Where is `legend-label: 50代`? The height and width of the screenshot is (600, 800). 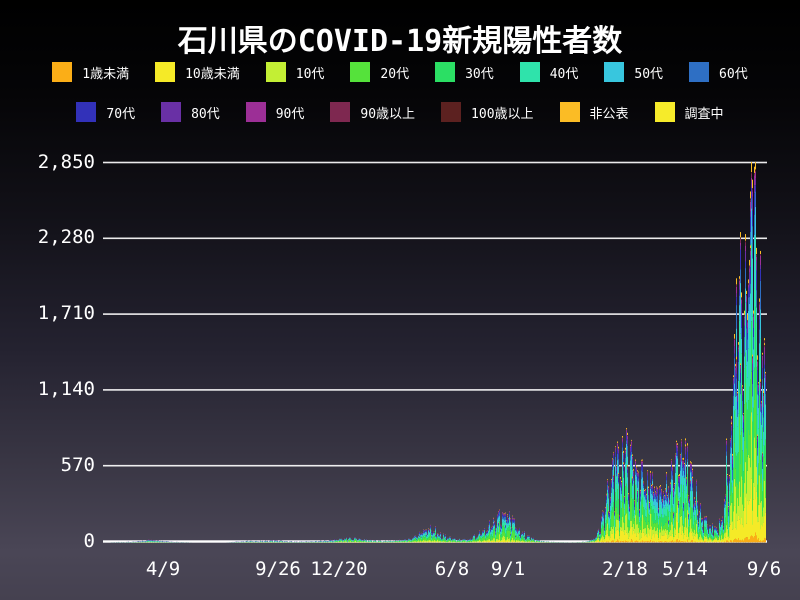 legend-label: 50代 is located at coordinates (649, 74).